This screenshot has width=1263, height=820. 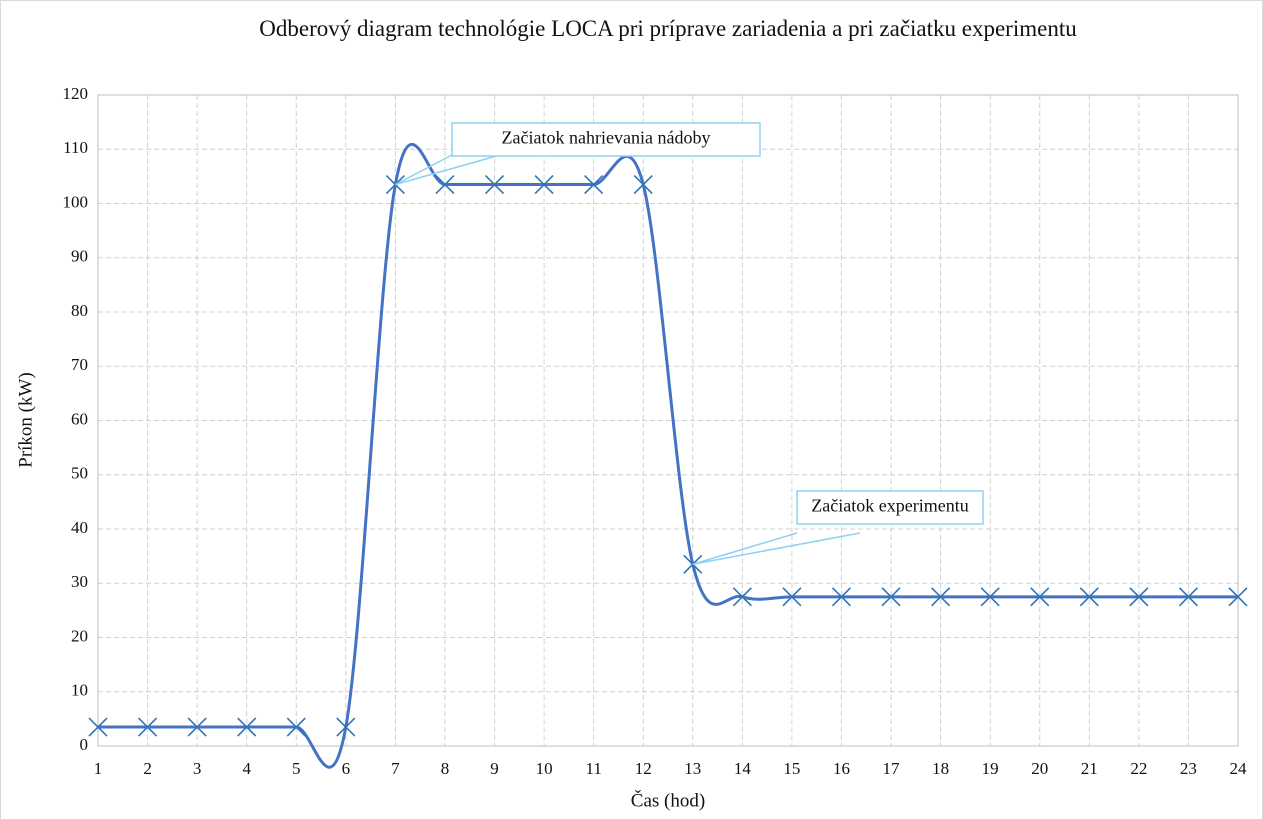 What do you see at coordinates (643, 768) in the screenshot?
I see `x-tick-label: 12` at bounding box center [643, 768].